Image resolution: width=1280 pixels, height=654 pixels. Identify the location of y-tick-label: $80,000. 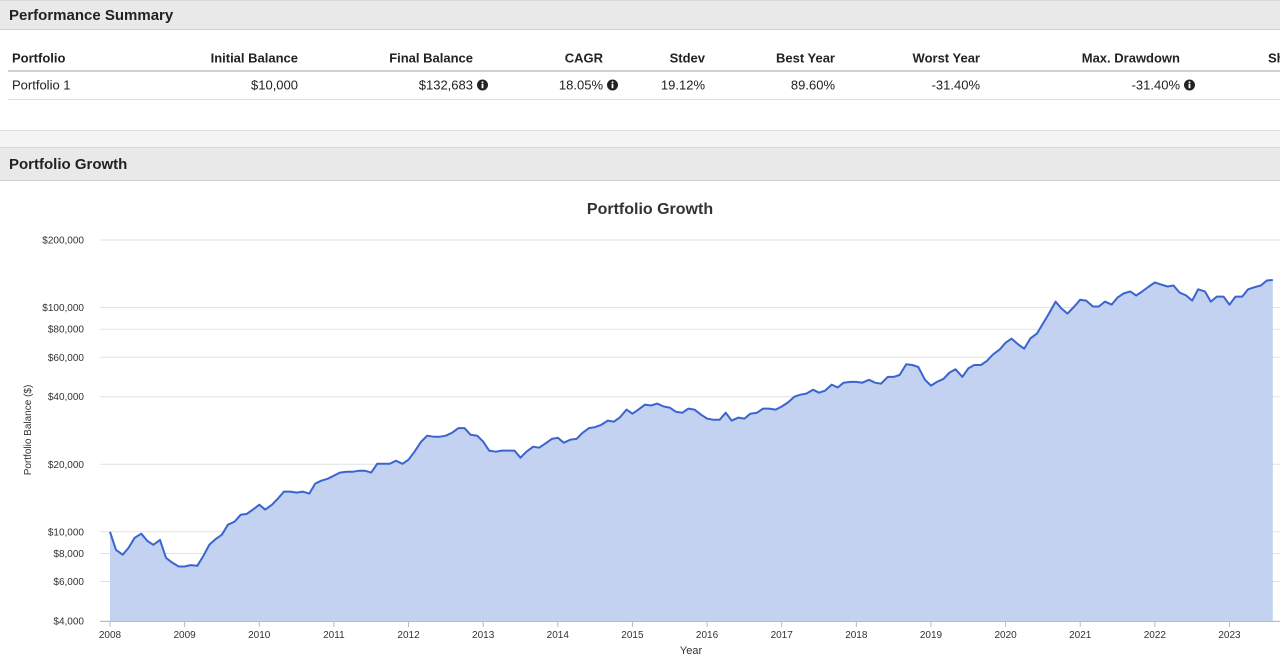
(66, 330).